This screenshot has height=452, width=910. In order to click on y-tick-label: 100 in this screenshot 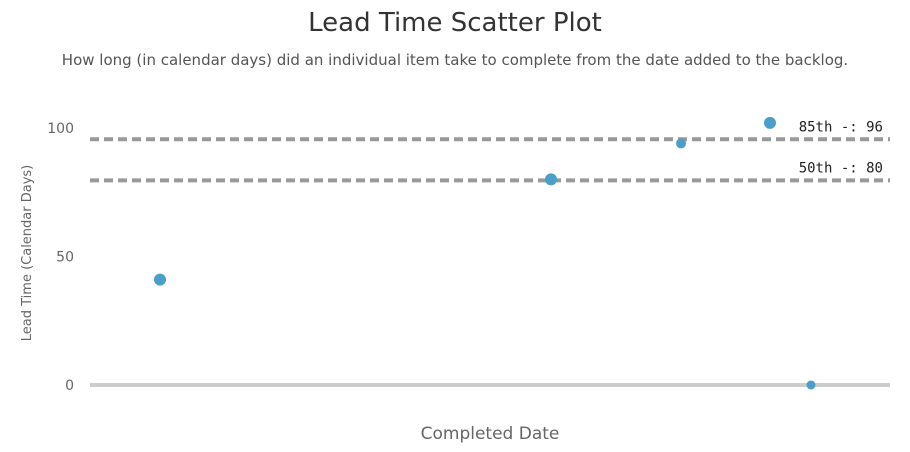, I will do `click(60, 129)`.